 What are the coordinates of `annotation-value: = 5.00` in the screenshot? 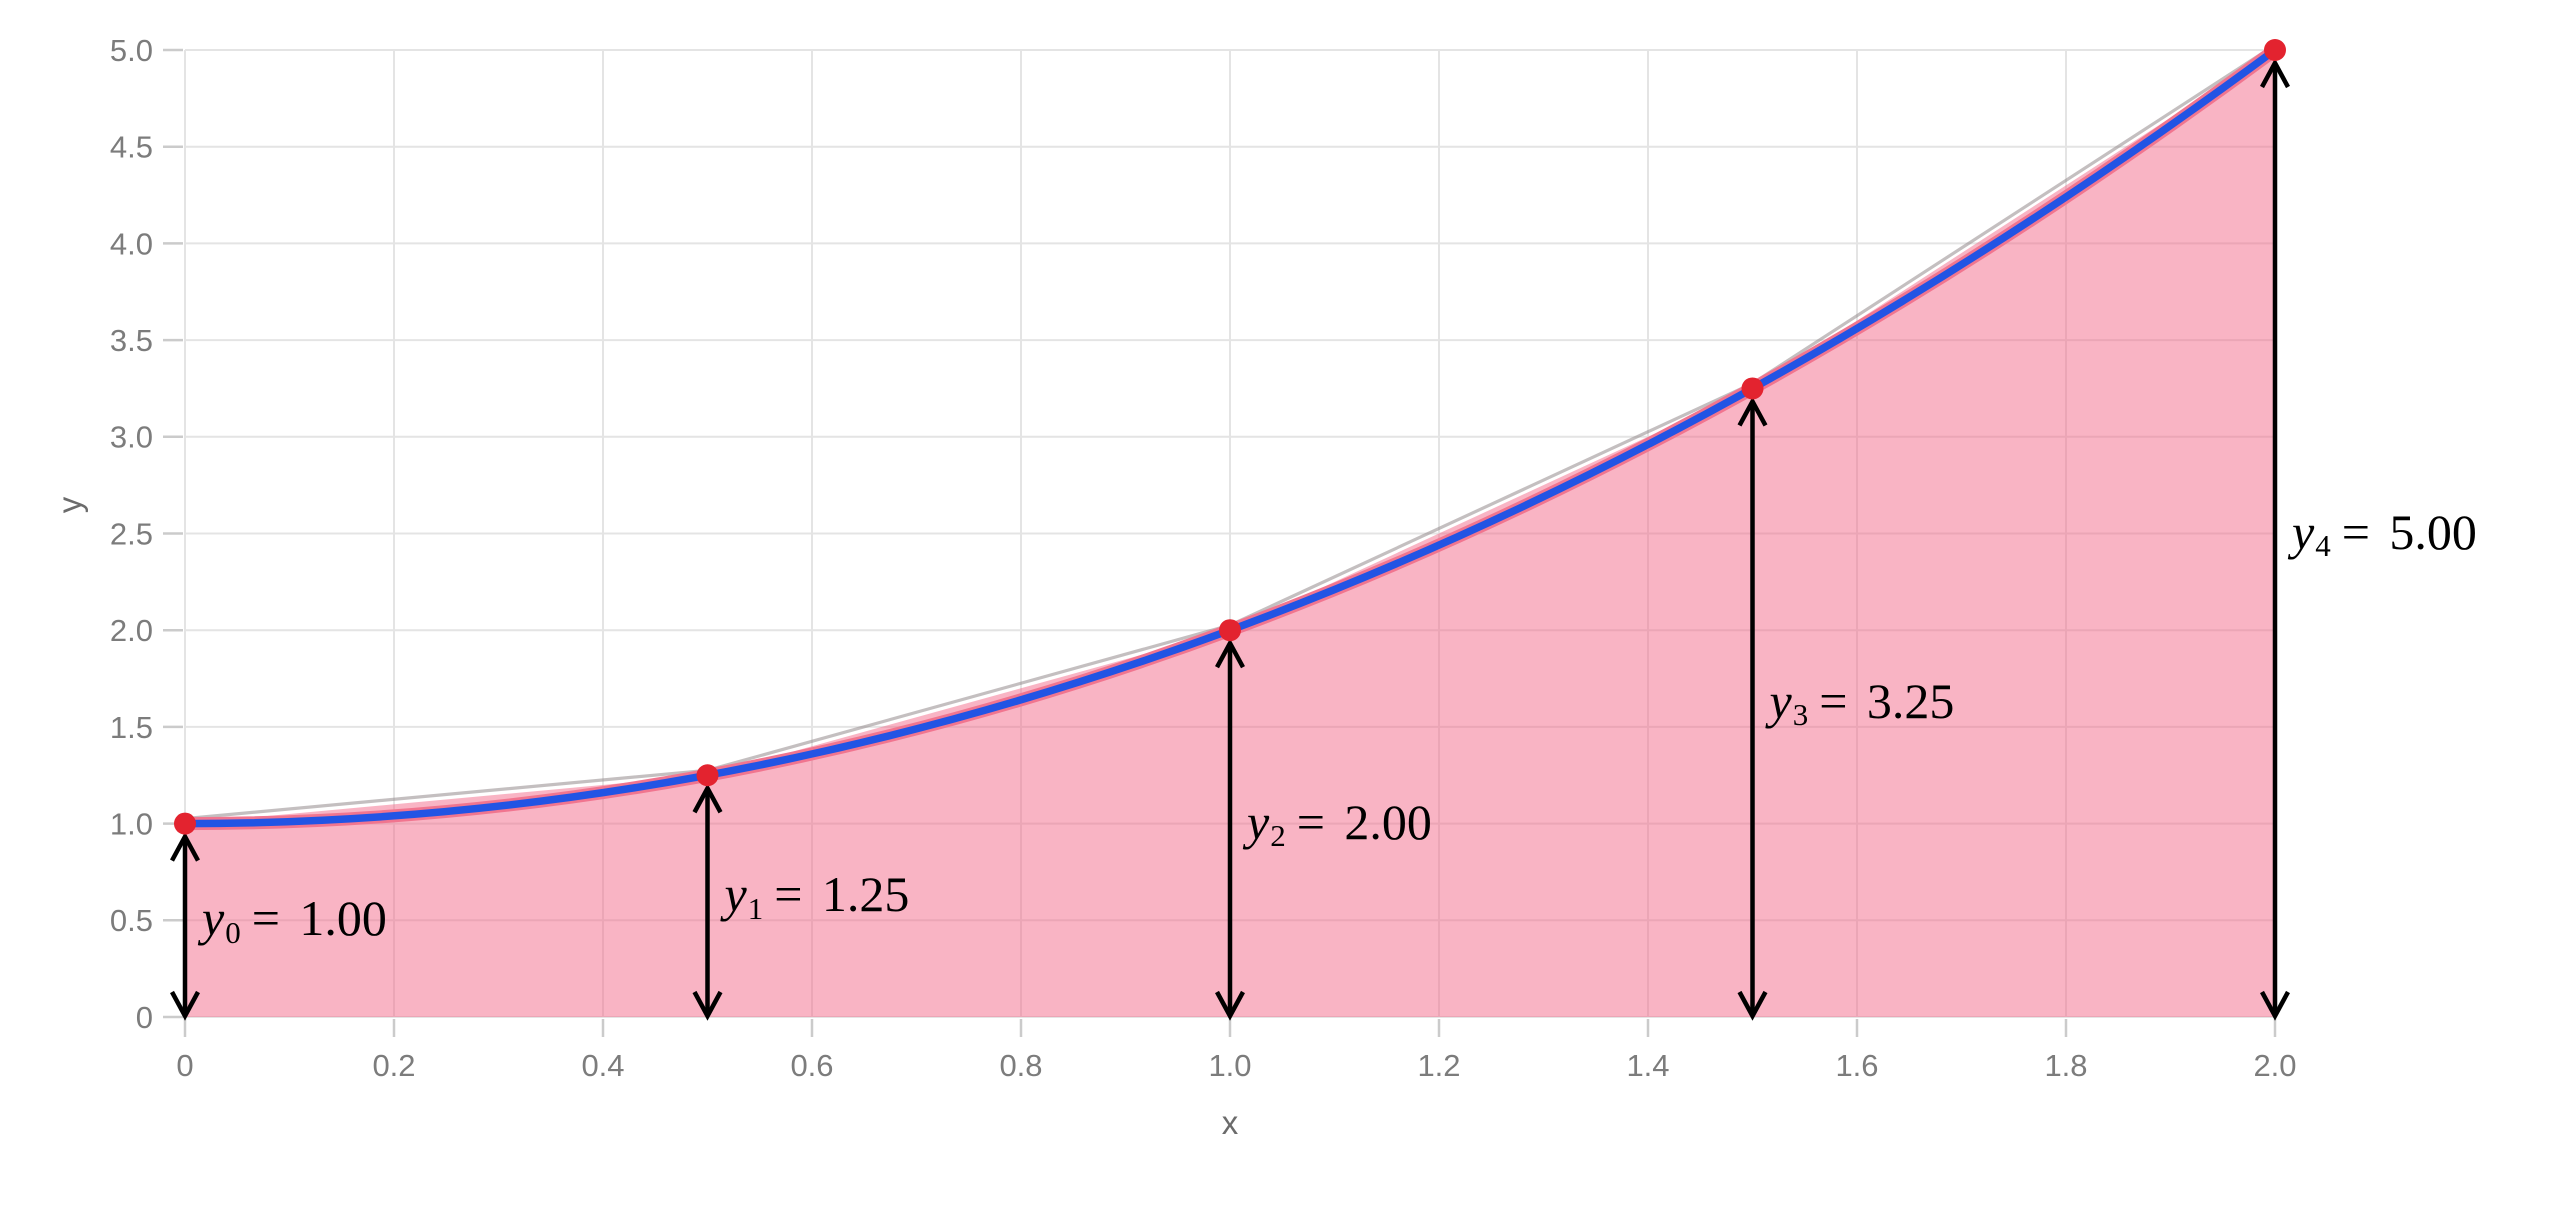 It's located at (2409, 531).